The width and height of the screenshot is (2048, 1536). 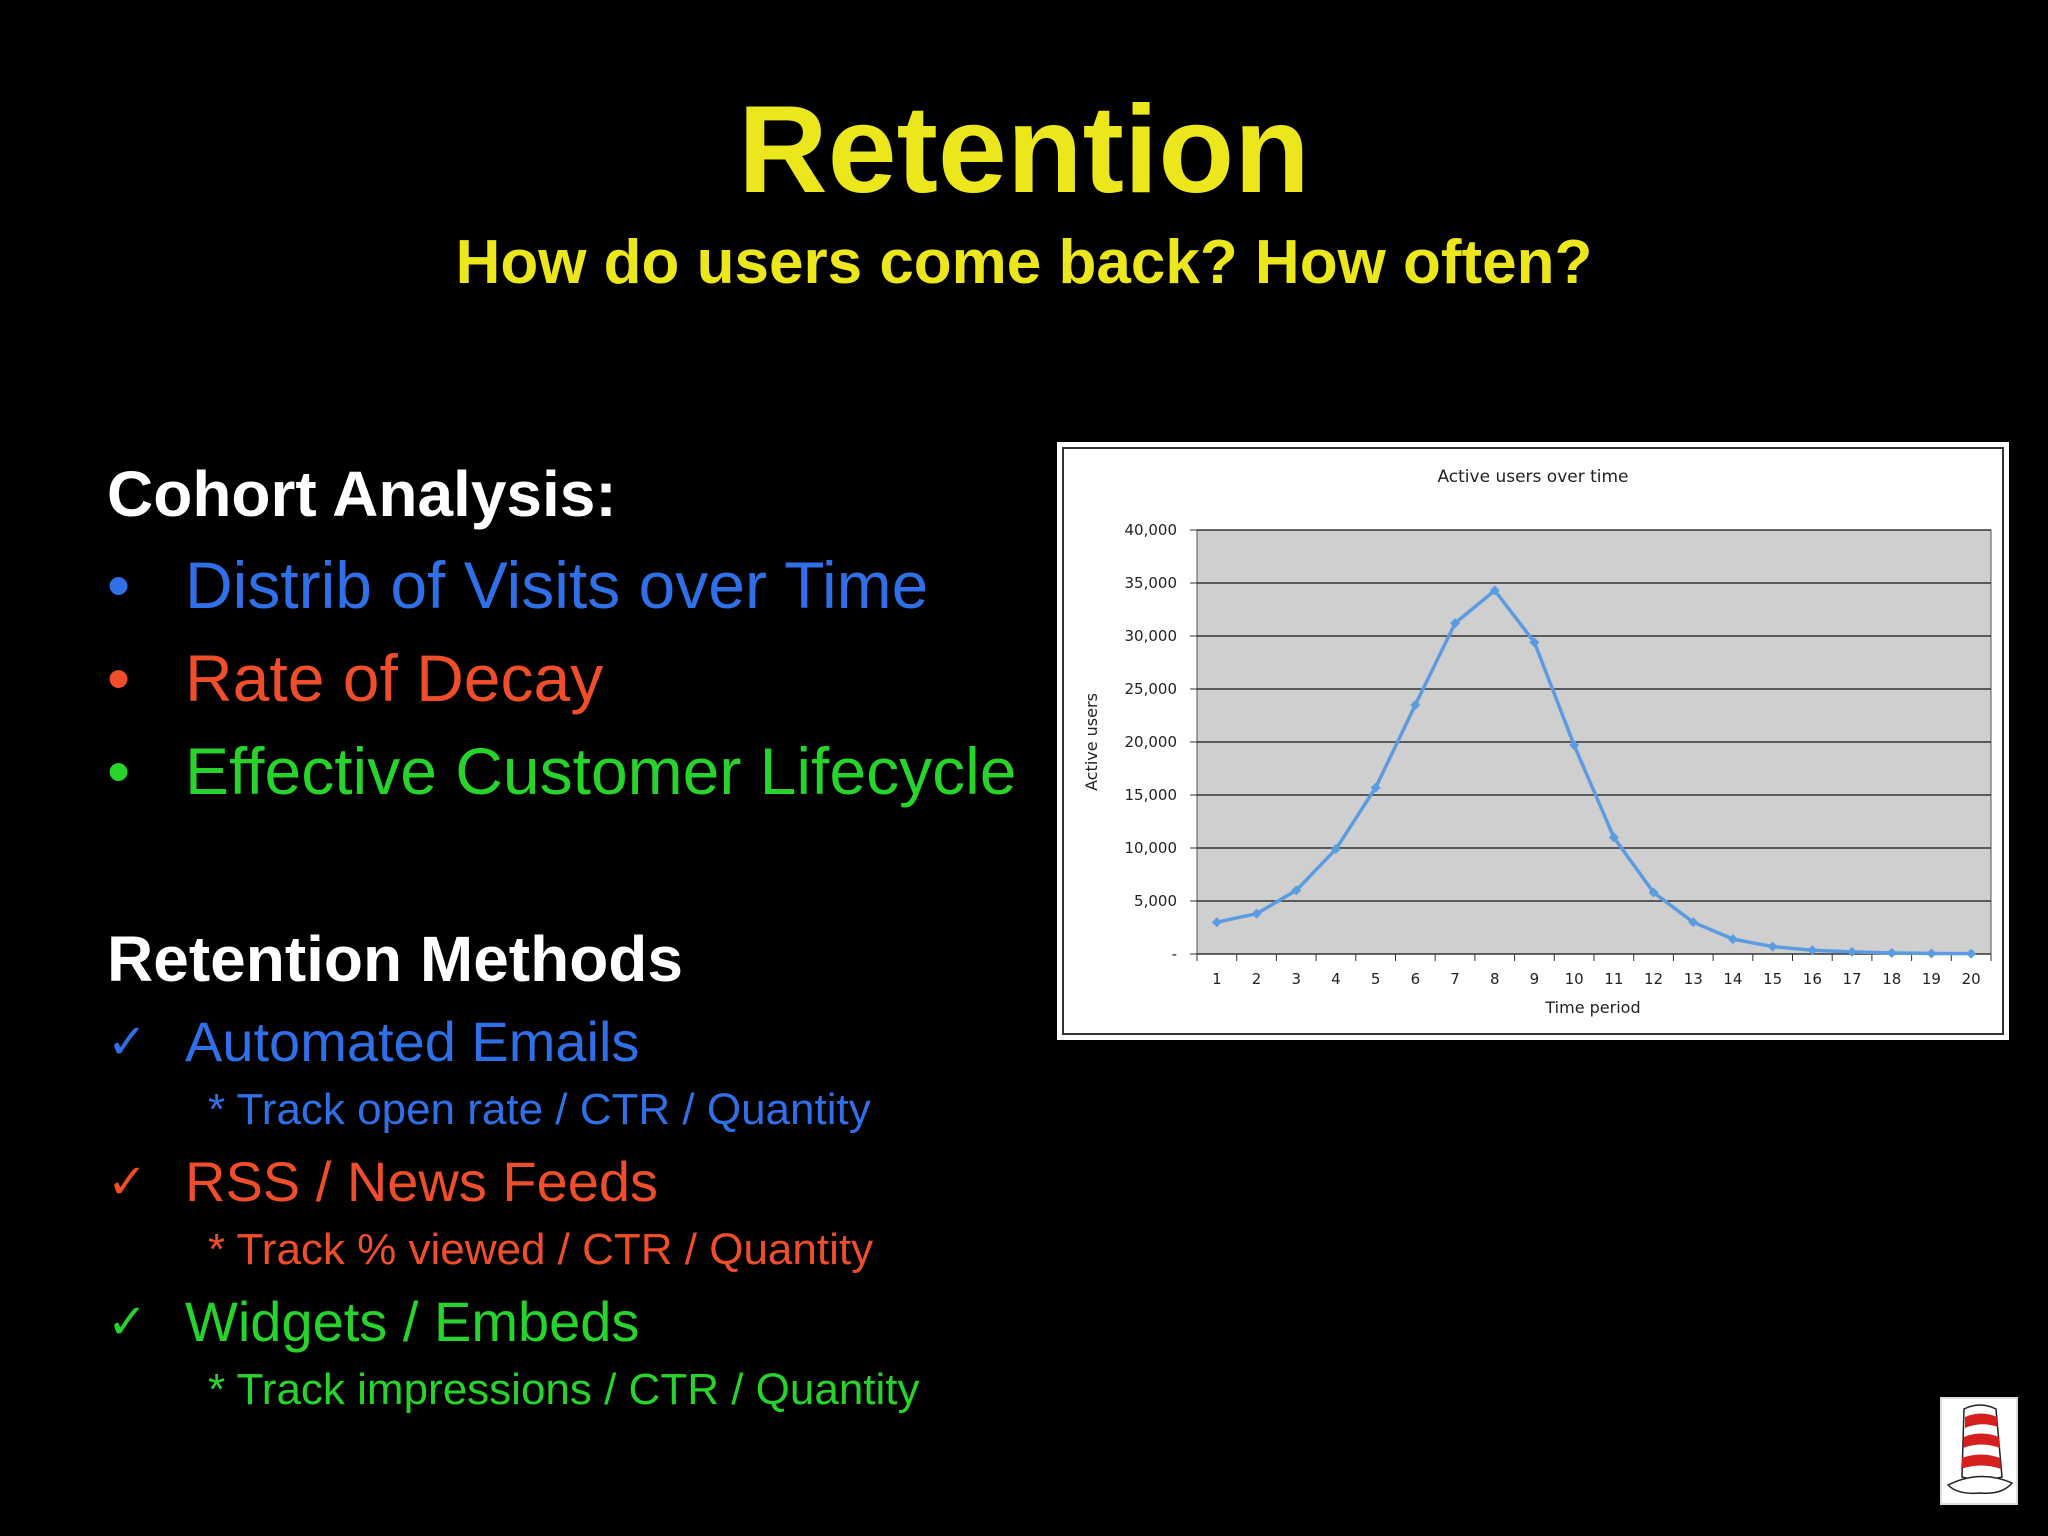 I want to click on y-tick-label: 15,000, so click(x=1151, y=795).